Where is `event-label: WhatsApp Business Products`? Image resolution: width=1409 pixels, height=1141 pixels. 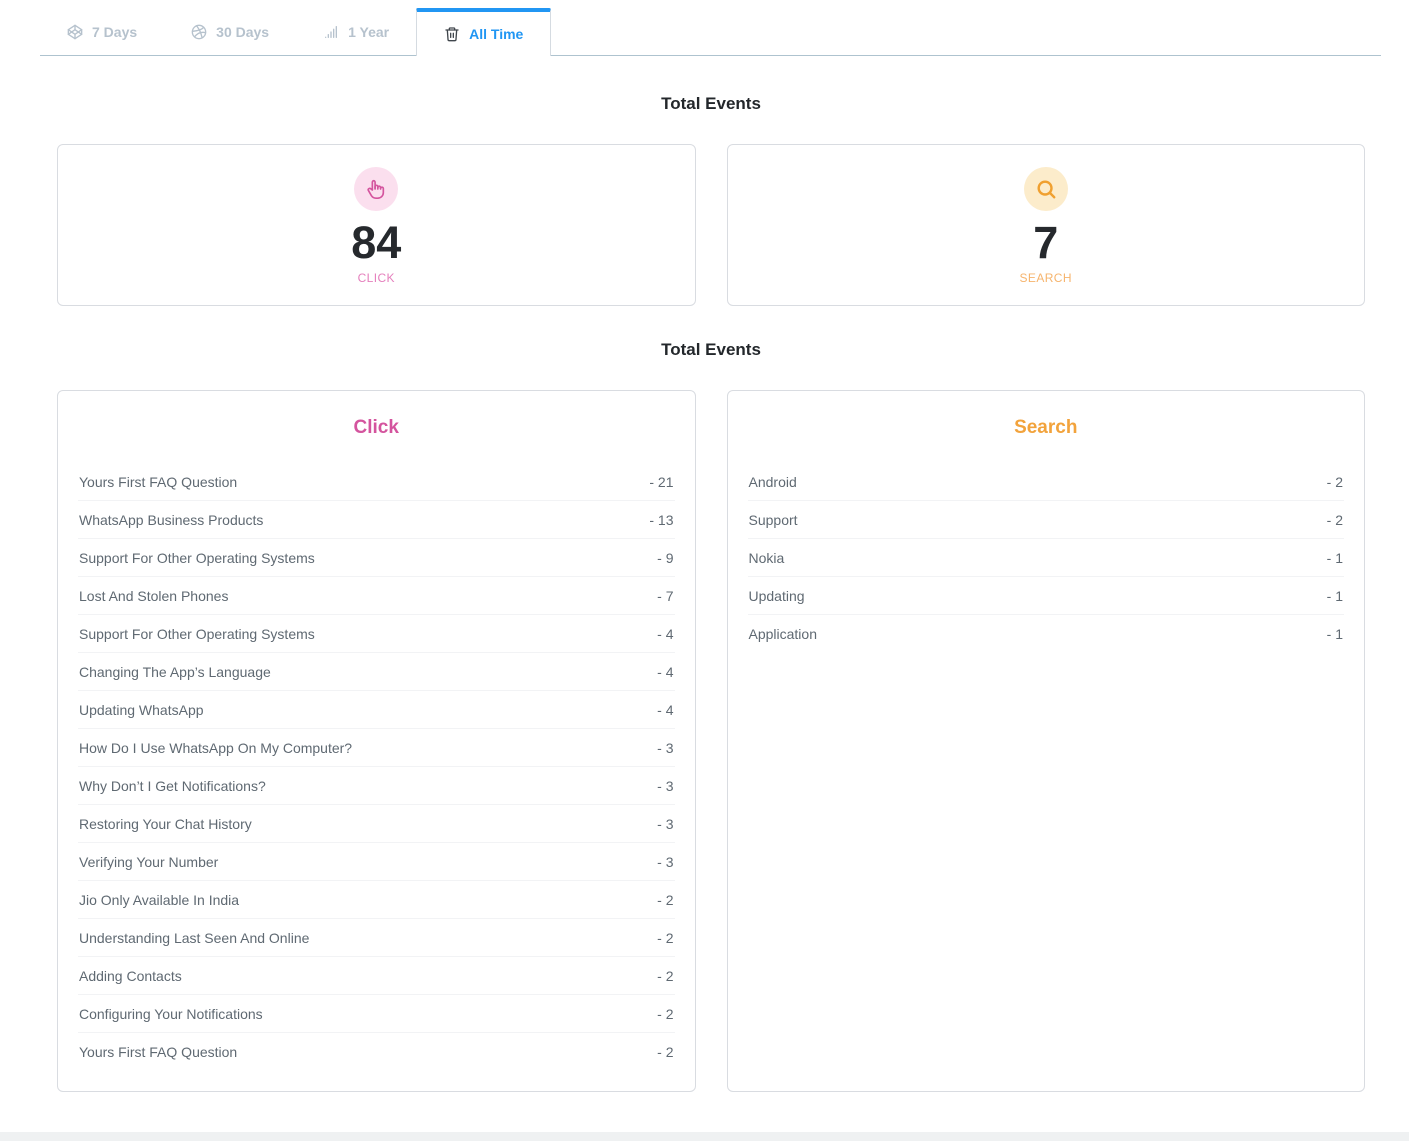
event-label: WhatsApp Business Products is located at coordinates (171, 519).